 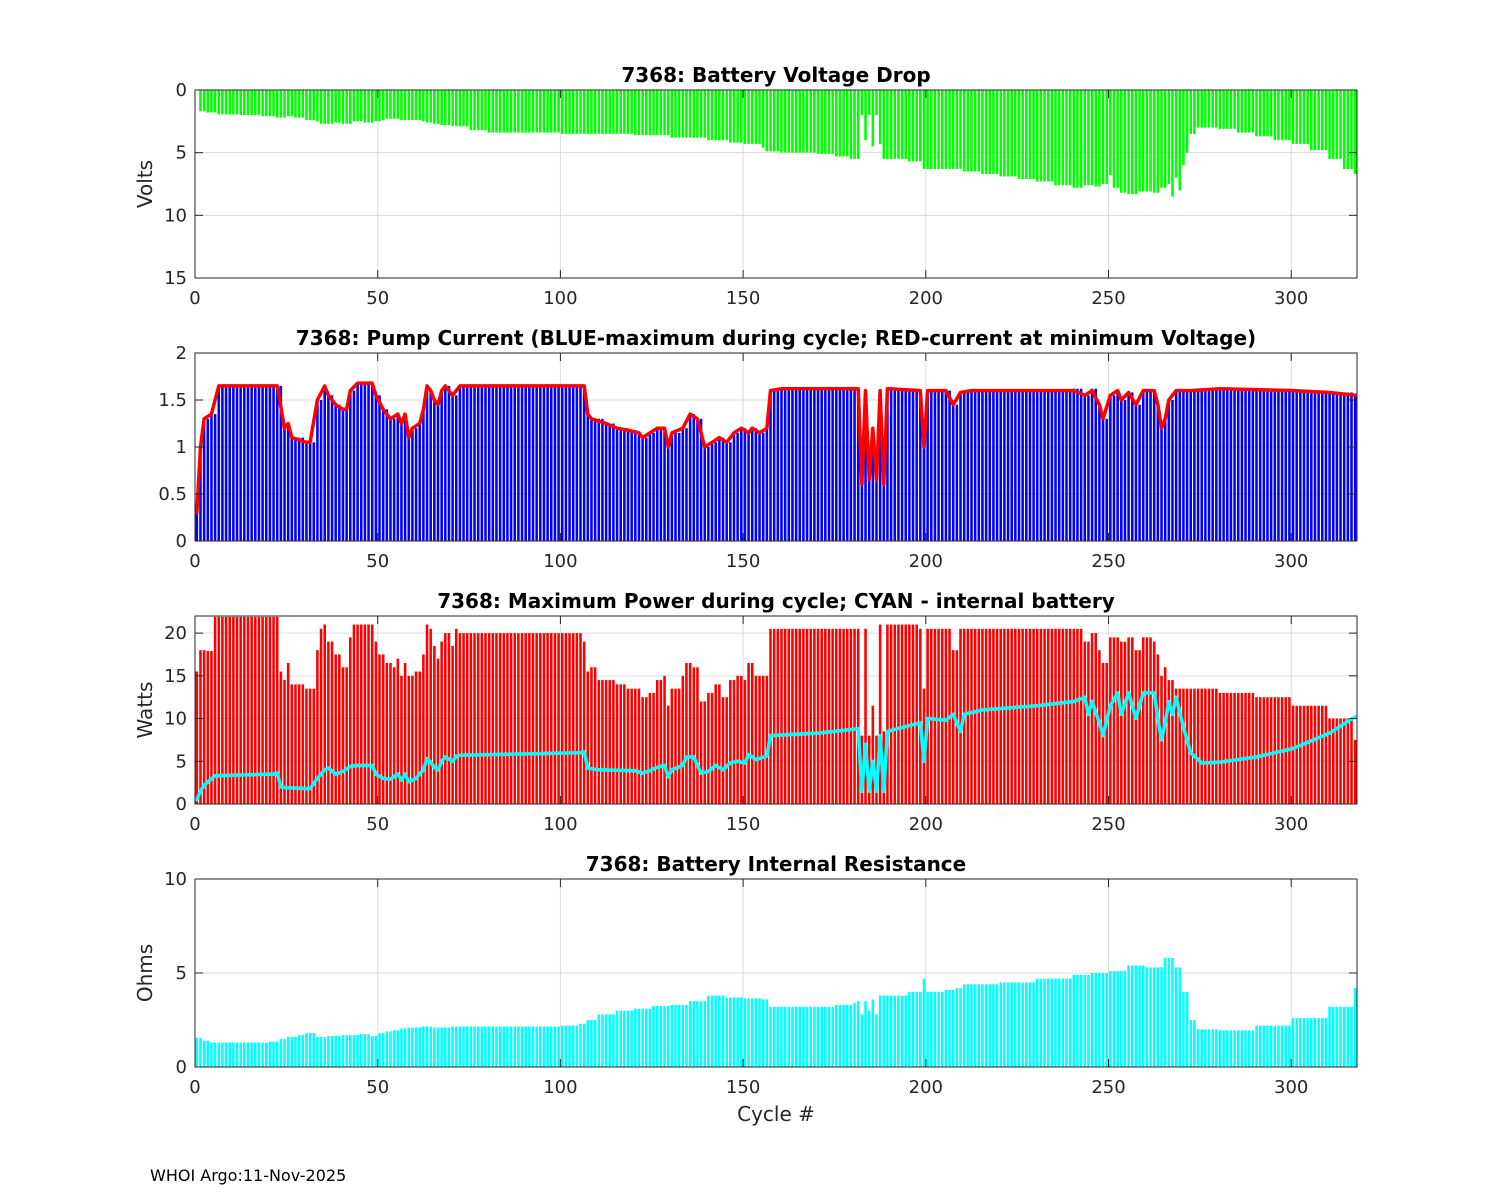 I want to click on y-tick-label: 15, so click(x=175, y=676).